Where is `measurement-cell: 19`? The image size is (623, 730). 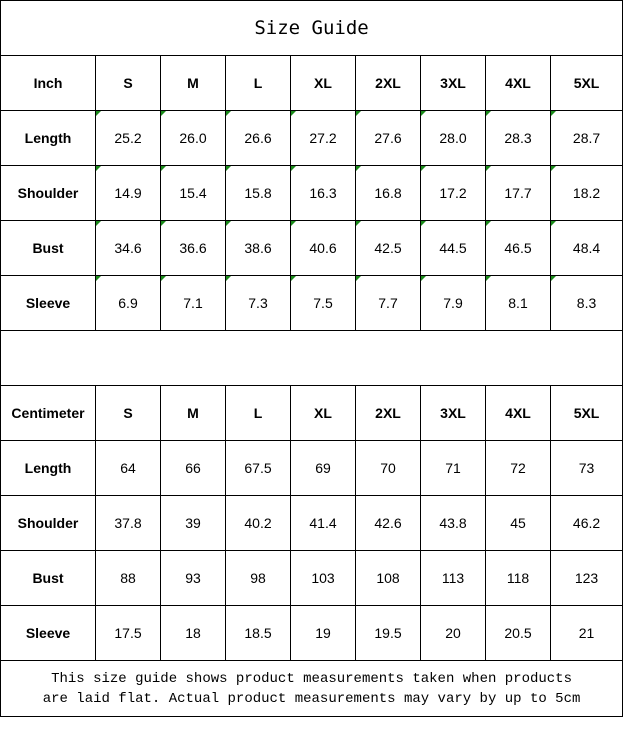
measurement-cell: 19 is located at coordinates (323, 633).